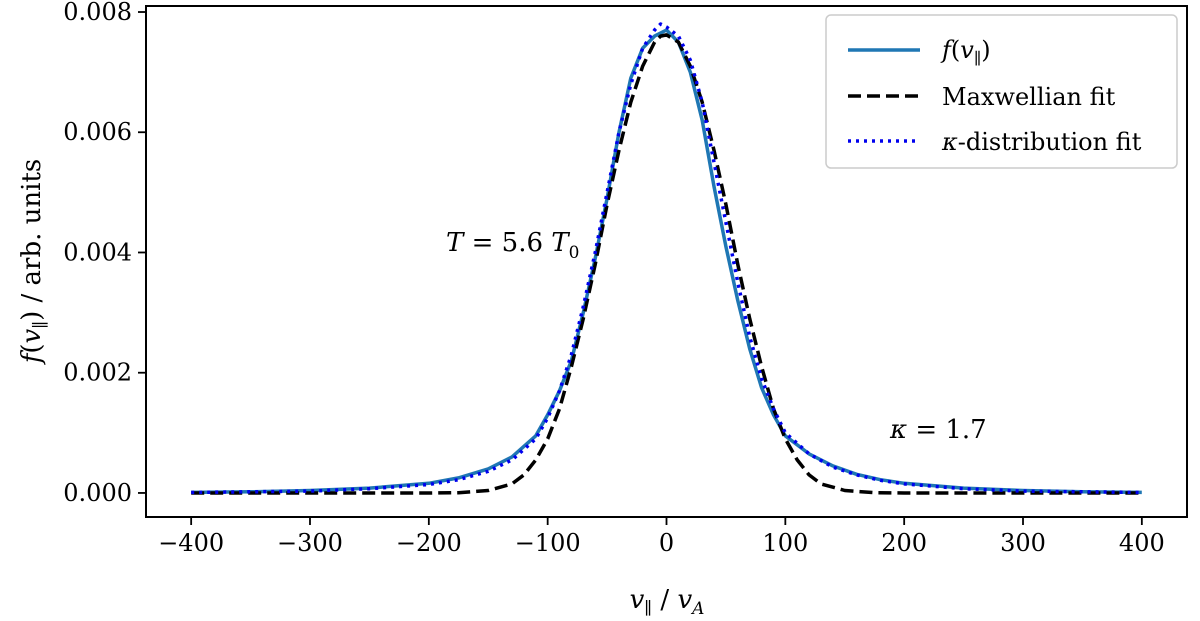 This screenshot has width=1200, height=621. I want to click on y-tick-label: 0.004, so click(97, 252).